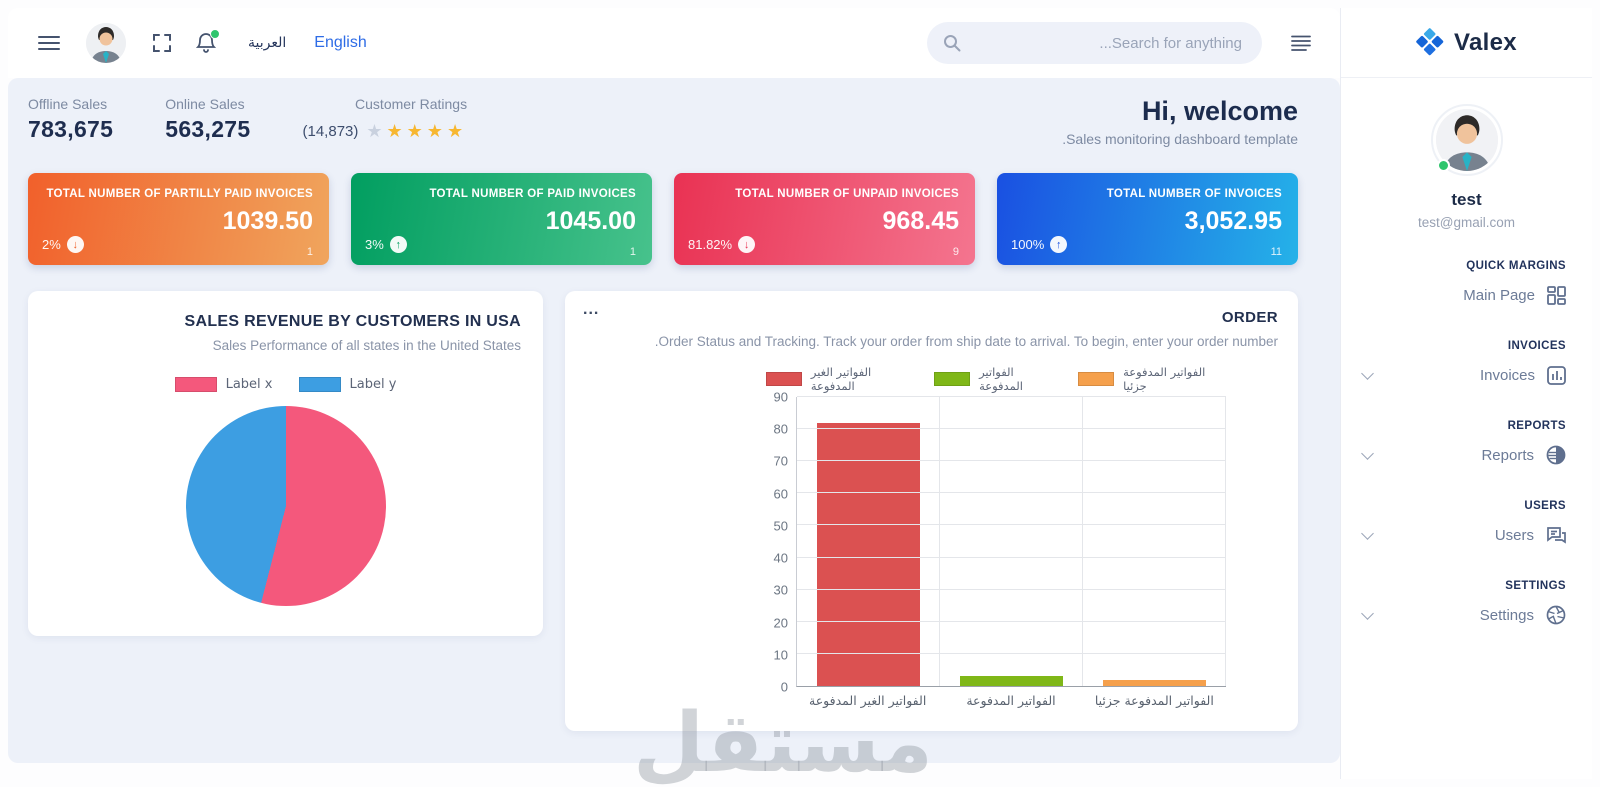  Describe the element at coordinates (920, 221) in the screenshot. I see `card-value: 968.45` at that location.